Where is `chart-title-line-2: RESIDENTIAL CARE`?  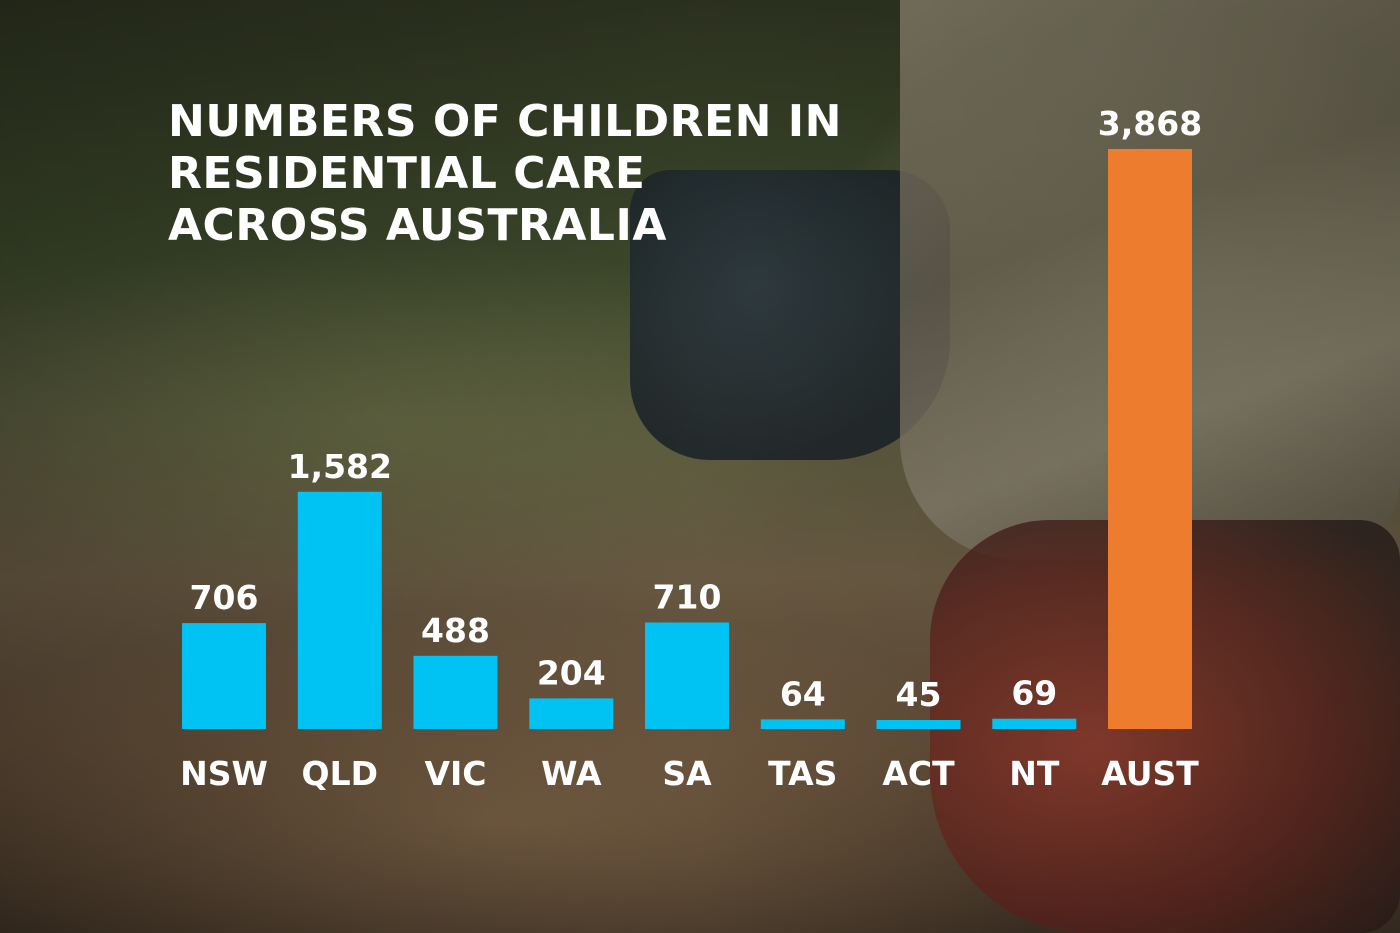 chart-title-line-2: RESIDENTIAL CARE is located at coordinates (407, 173).